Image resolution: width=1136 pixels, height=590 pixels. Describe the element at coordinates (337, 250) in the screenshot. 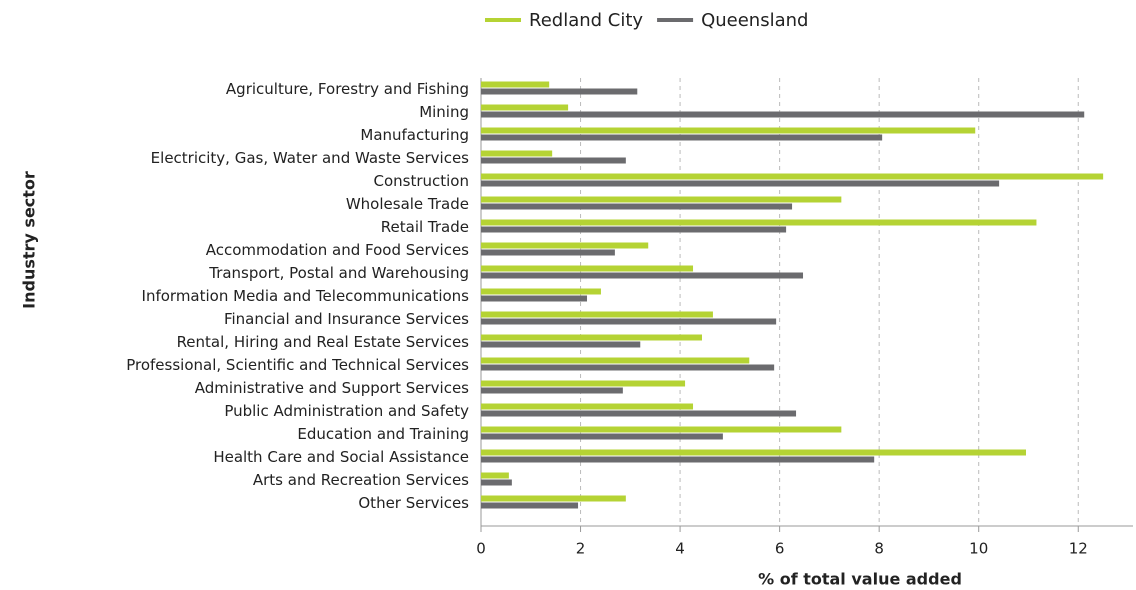

I see `y-tick-label: Accommodation and Food Services` at that location.